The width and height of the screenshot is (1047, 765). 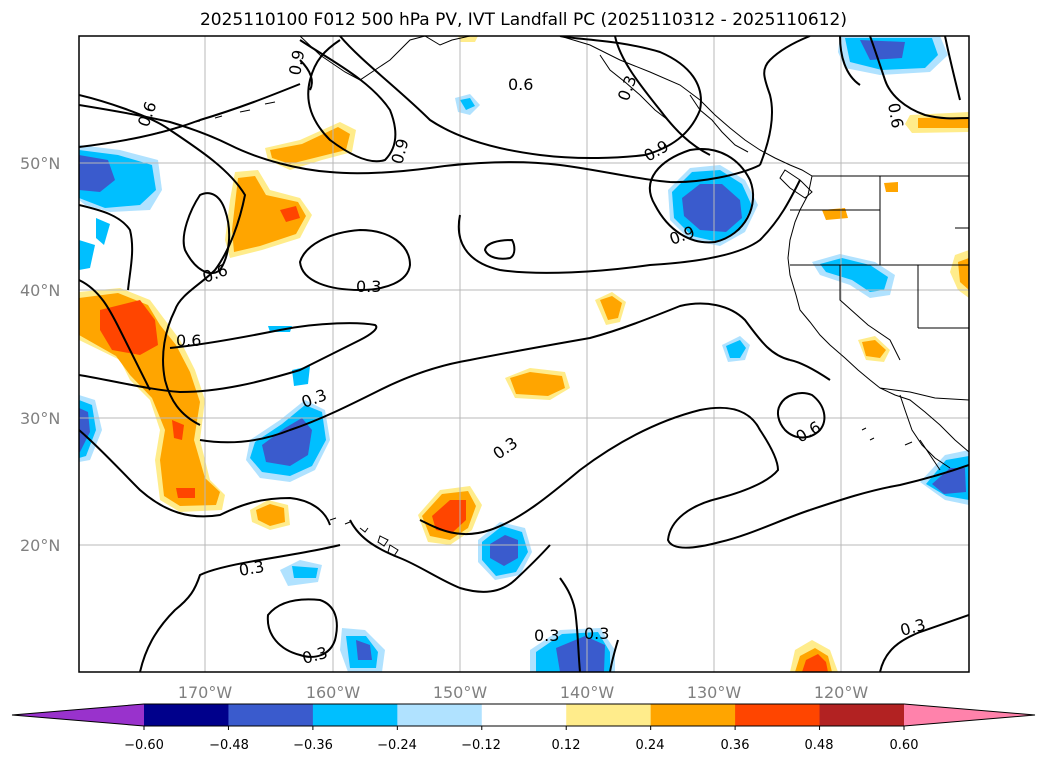 I want to click on lat-label-20n: 20°N, so click(x=40, y=545).